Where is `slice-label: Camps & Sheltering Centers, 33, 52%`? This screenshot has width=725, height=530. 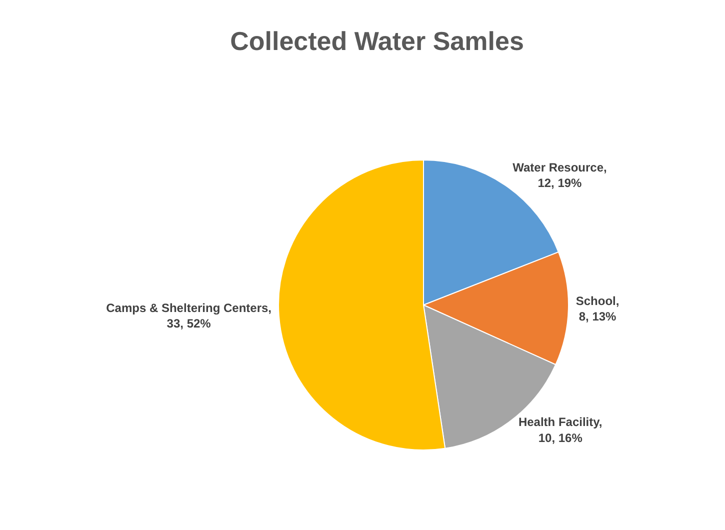
slice-label: Camps & Sheltering Centers, 33, 52% is located at coordinates (189, 316).